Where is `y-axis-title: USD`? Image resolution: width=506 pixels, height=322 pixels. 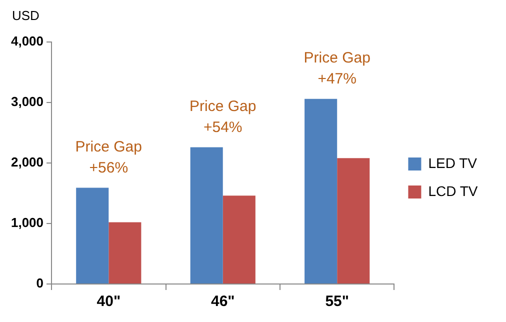 y-axis-title: USD is located at coordinates (26, 15).